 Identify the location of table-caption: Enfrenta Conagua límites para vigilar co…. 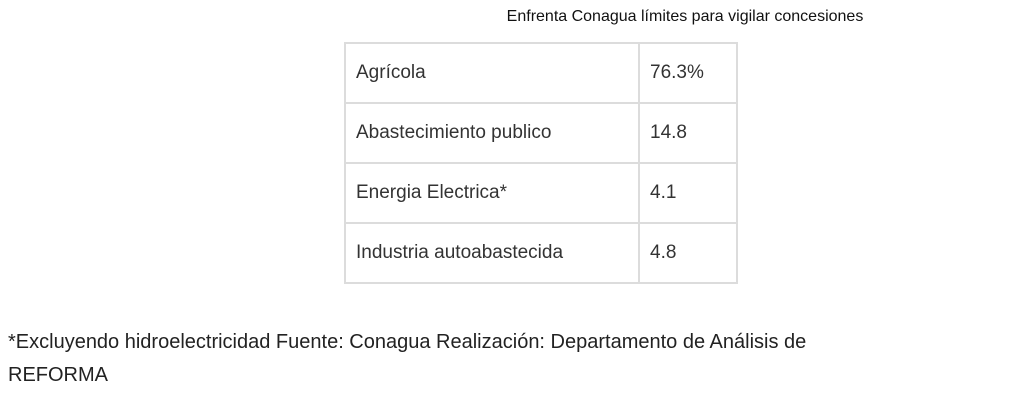
(685, 16).